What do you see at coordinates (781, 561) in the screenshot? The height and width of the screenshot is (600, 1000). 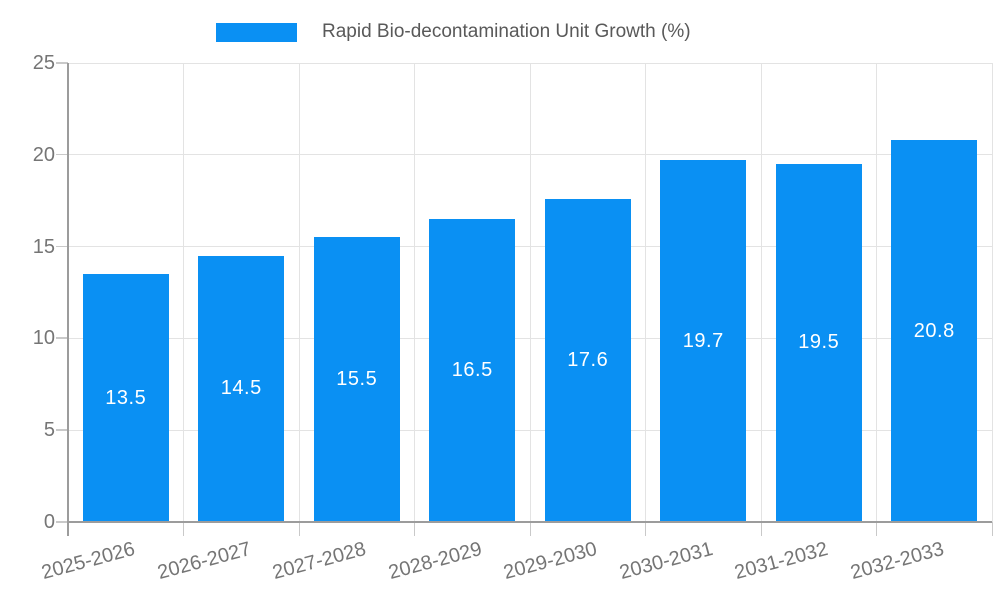 I see `x-axis-category-label: 2031-2032` at bounding box center [781, 561].